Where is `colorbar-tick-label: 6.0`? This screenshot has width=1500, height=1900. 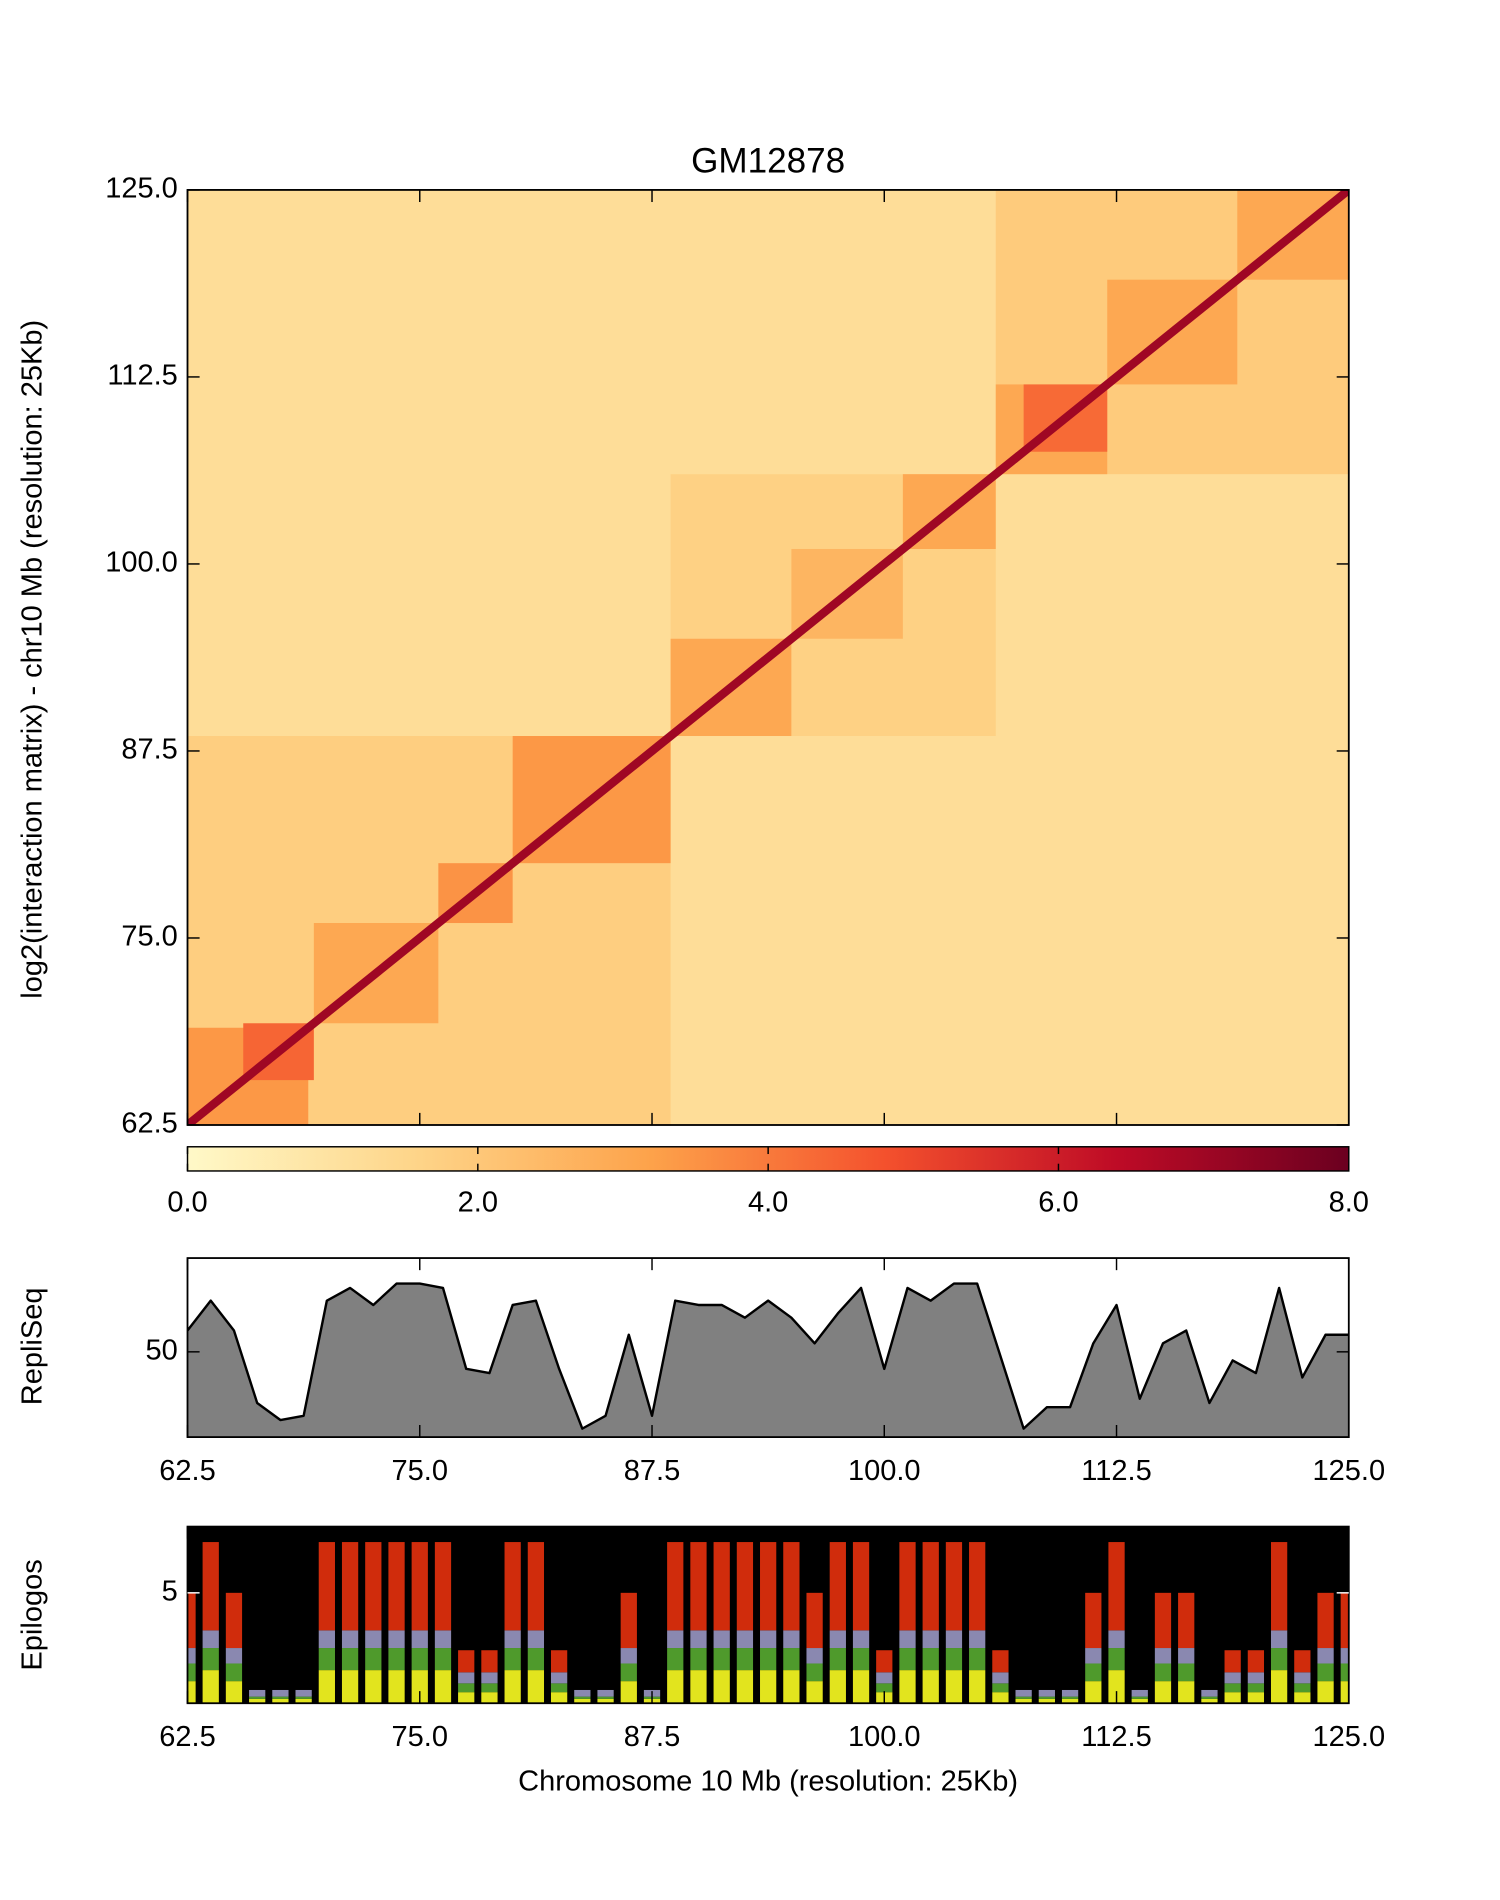
colorbar-tick-label: 6.0 is located at coordinates (1058, 1202).